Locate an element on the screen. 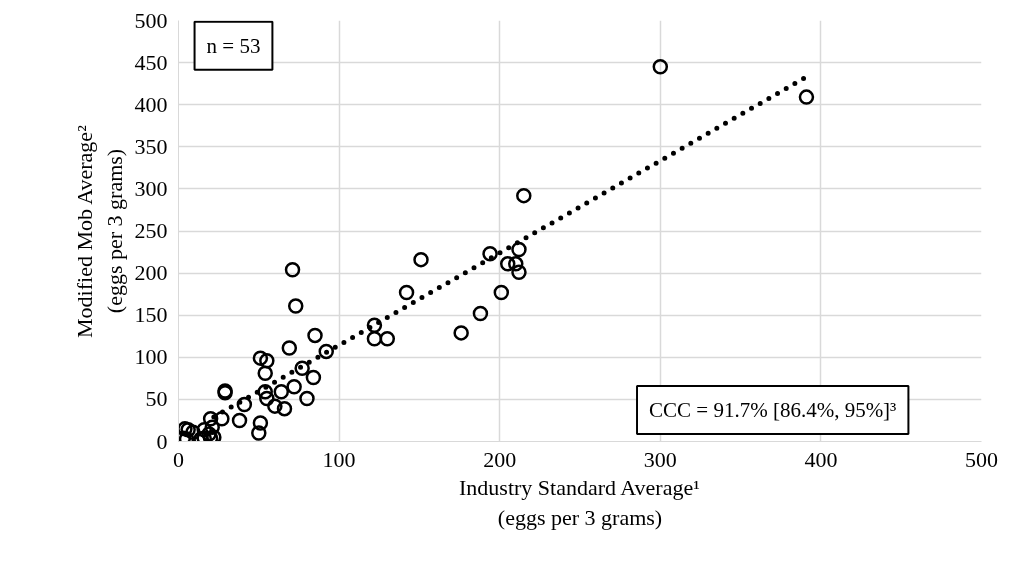 Image resolution: width=1016 pixels, height=571 pixels. x-tick-label: 100 is located at coordinates (339, 459).